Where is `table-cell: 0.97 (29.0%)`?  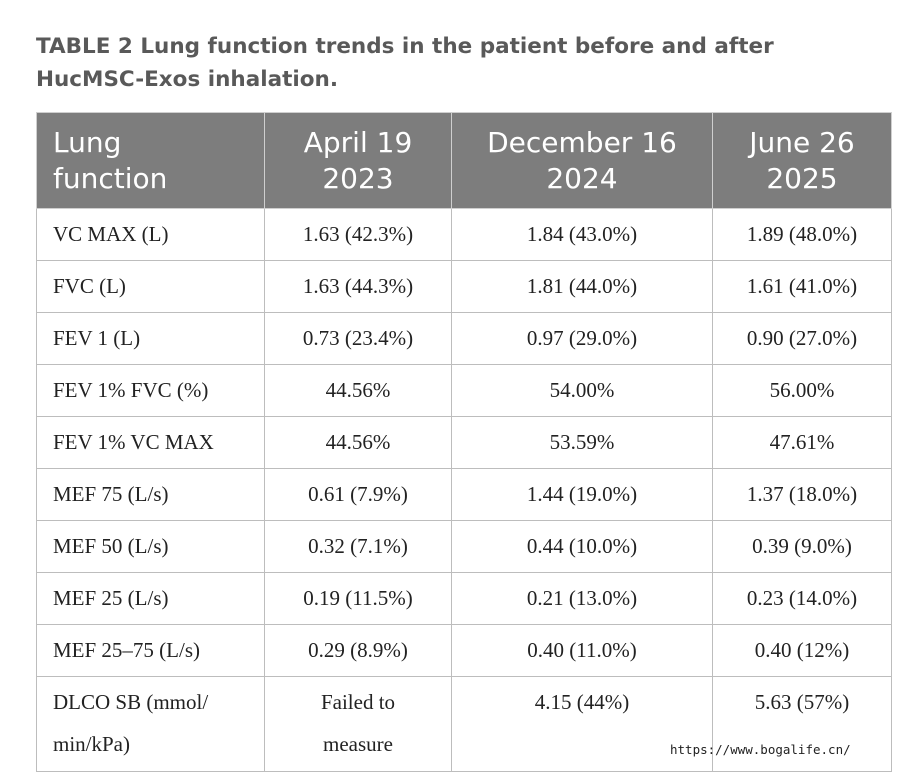 table-cell: 0.97 (29.0%) is located at coordinates (582, 338).